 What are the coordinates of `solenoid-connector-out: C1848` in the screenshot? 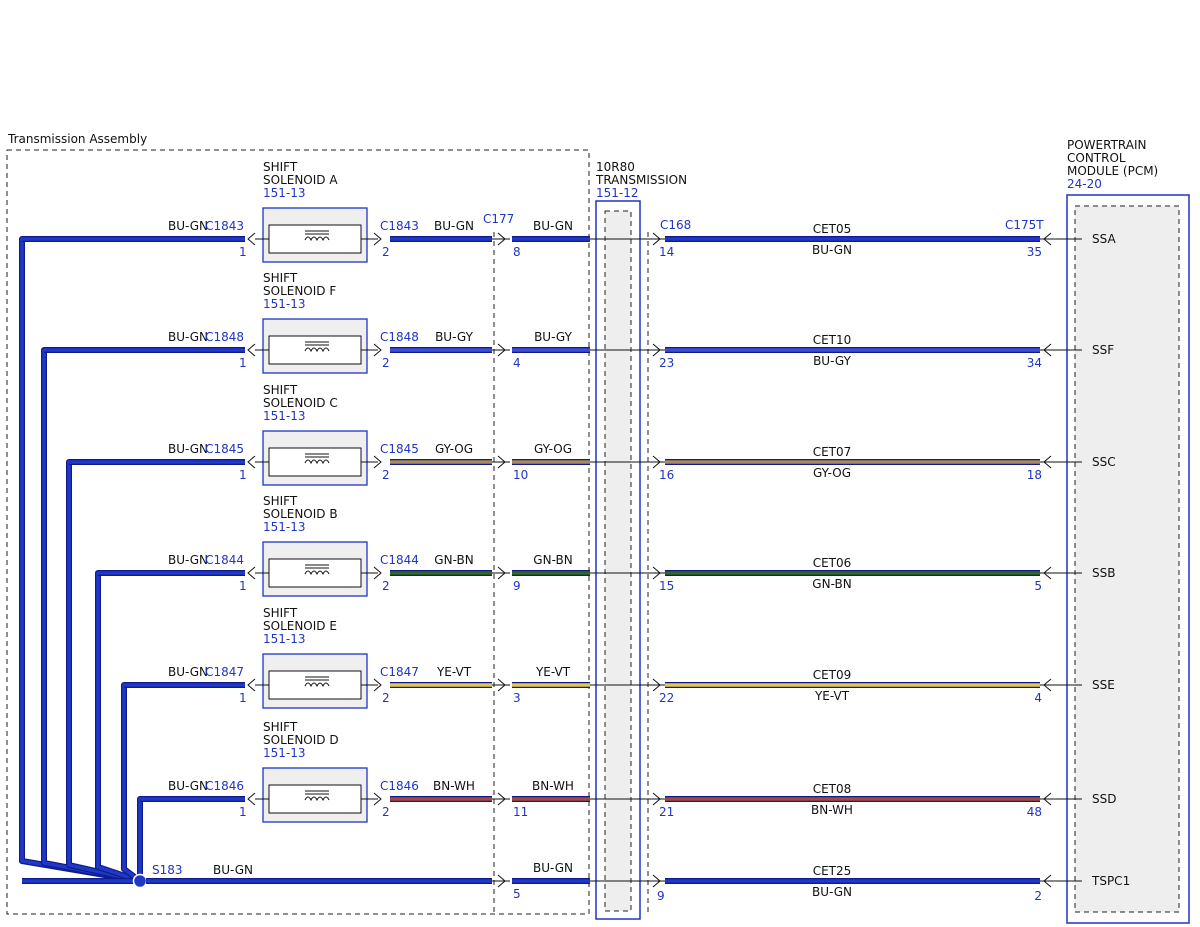 It's located at (399, 337).